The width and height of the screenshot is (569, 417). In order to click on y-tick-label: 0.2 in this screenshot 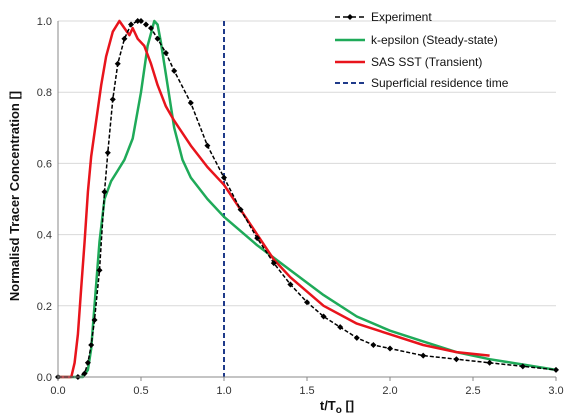, I will do `click(44, 307)`.